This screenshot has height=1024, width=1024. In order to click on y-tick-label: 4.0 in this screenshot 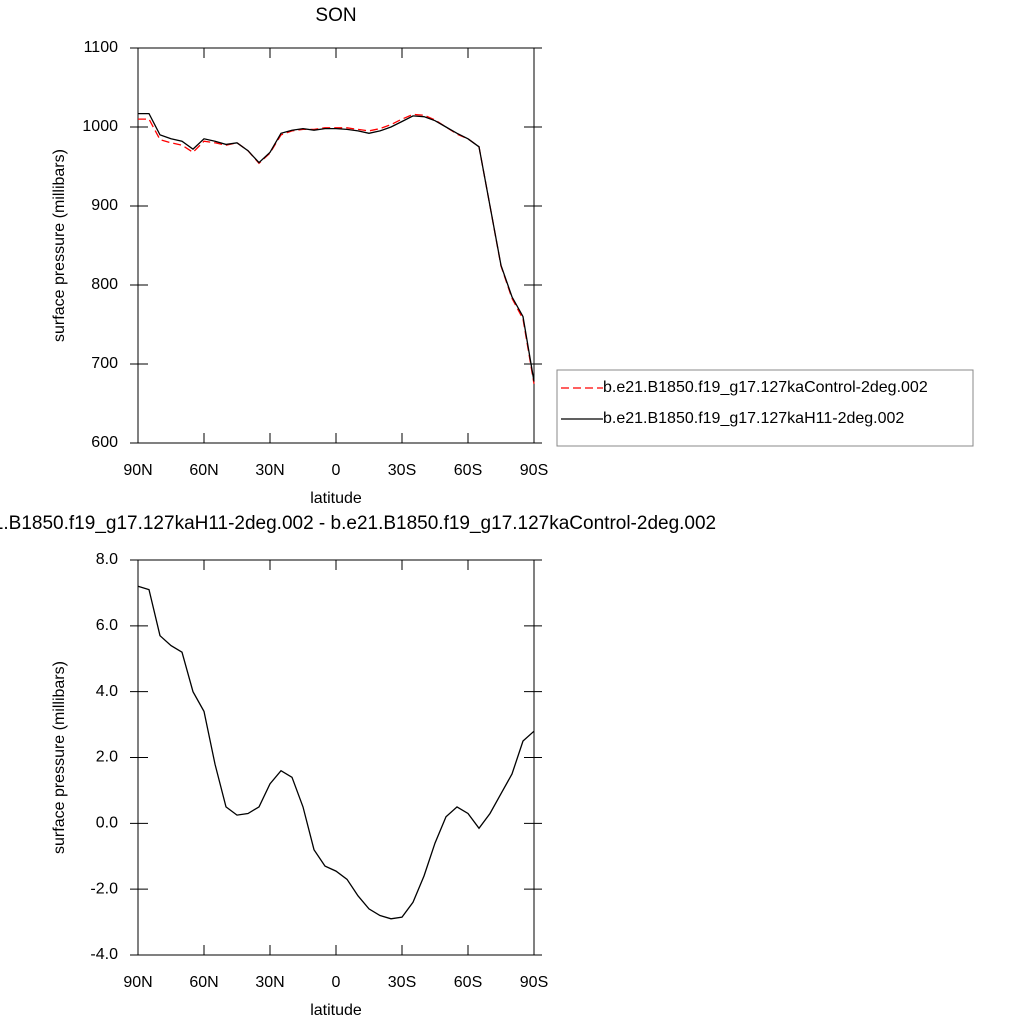, I will do `click(107, 691)`.